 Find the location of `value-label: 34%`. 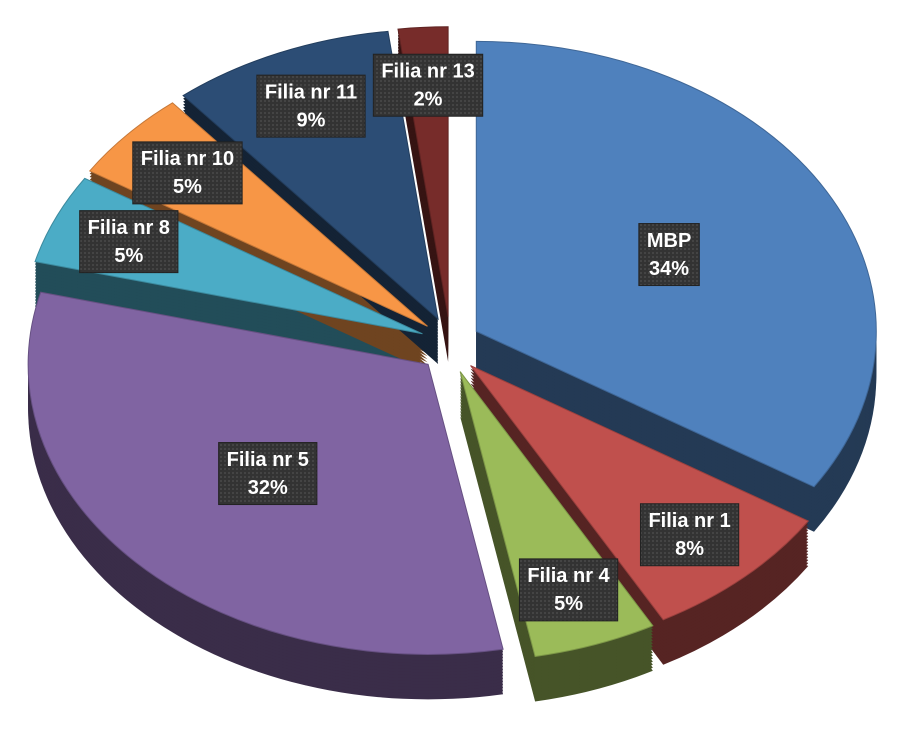

value-label: 34% is located at coordinates (669, 269).